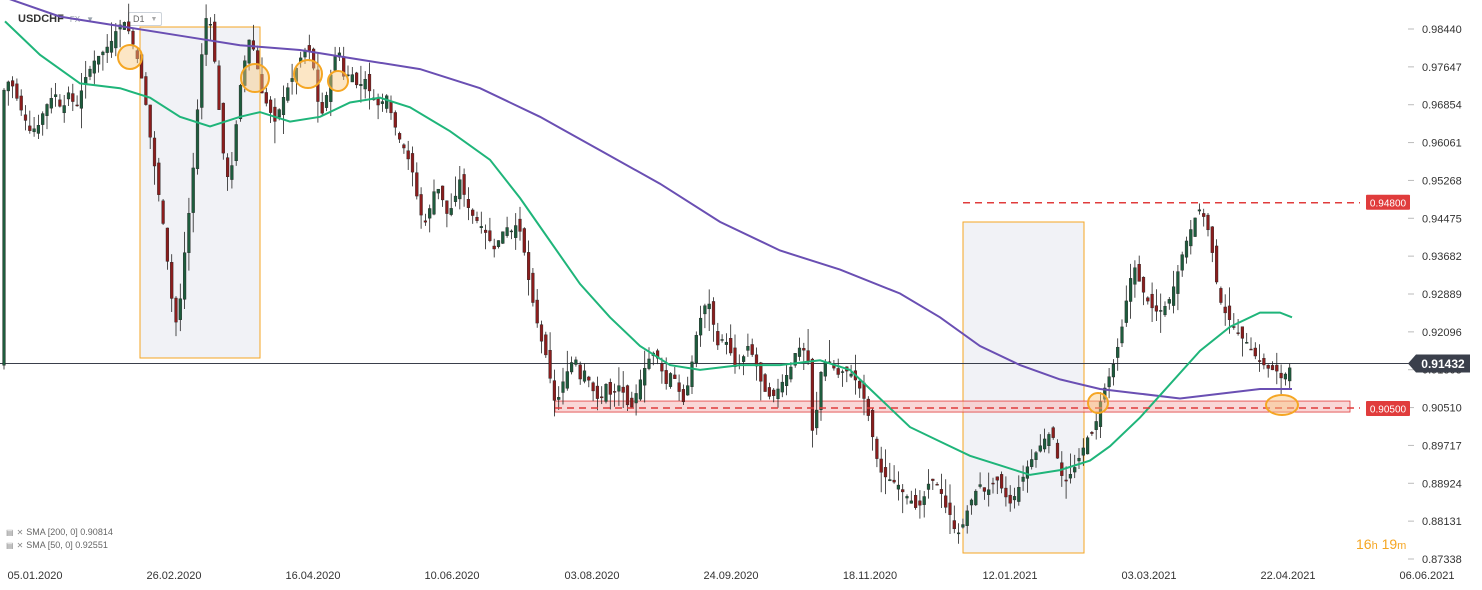  Describe the element at coordinates (1442, 333) in the screenshot. I see `y-tick-label: 0.92096` at that location.